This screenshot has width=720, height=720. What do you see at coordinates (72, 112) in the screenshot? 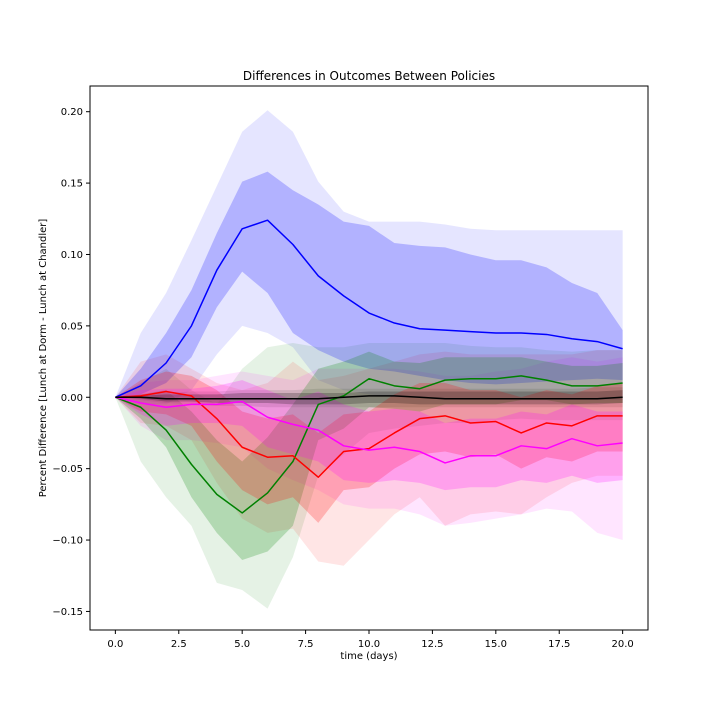
I see `y-tick-label: 0.20` at bounding box center [72, 112].